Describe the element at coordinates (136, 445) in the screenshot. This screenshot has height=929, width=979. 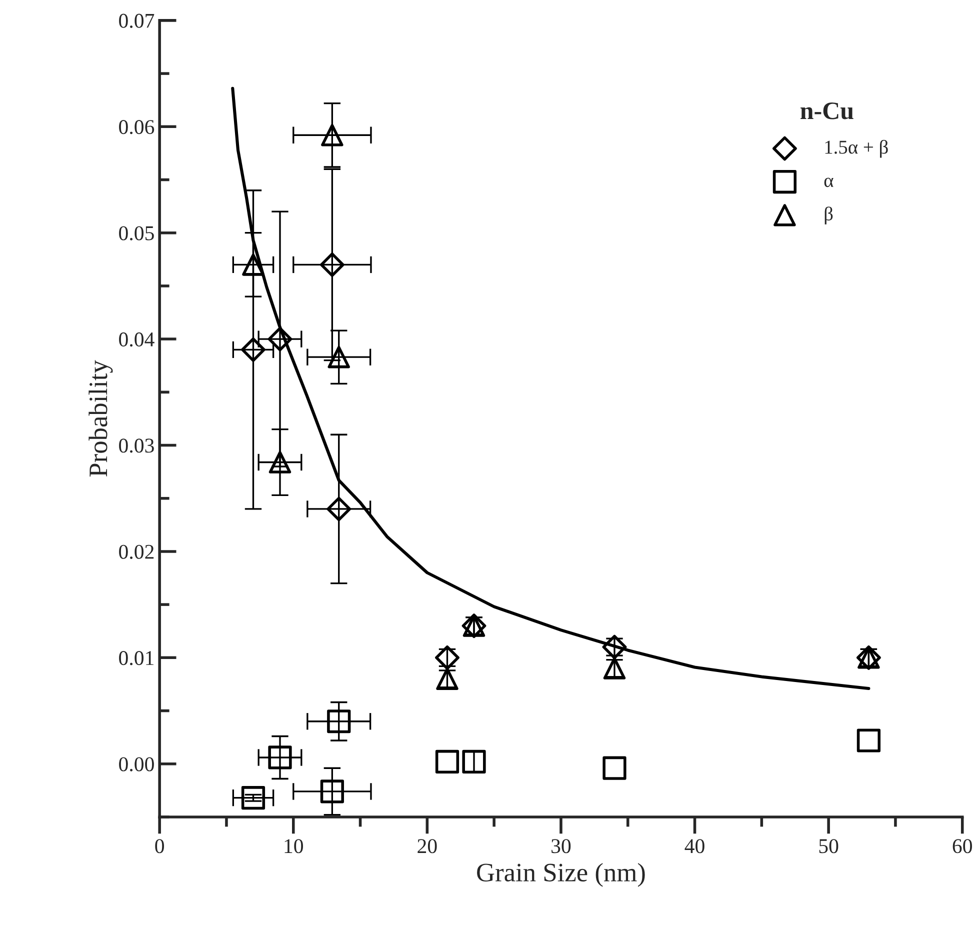
I see `y-tick-label: 0.03` at that location.